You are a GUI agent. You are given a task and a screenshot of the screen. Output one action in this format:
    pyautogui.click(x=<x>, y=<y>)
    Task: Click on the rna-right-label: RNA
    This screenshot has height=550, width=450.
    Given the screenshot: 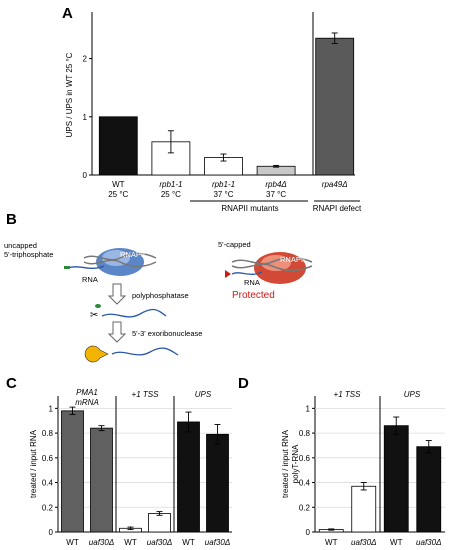 What is the action you would take?
    pyautogui.click(x=252, y=282)
    